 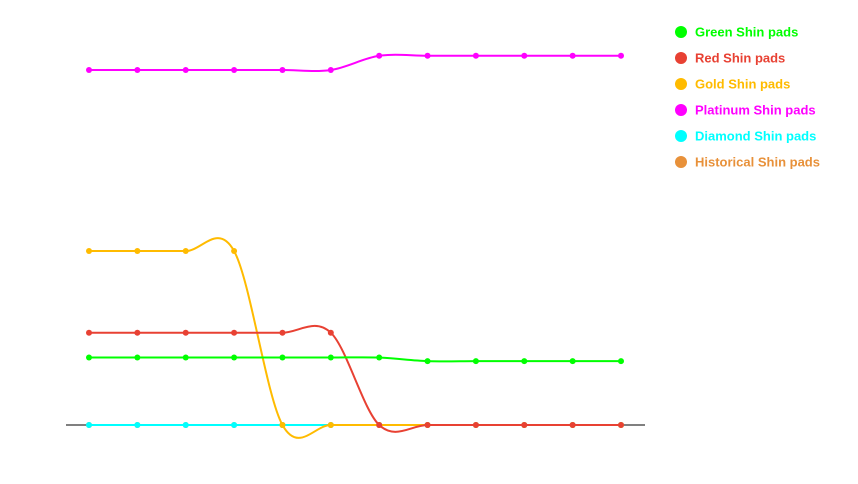 What do you see at coordinates (742, 84) in the screenshot?
I see `legend-label: Gold Shin pads` at bounding box center [742, 84].